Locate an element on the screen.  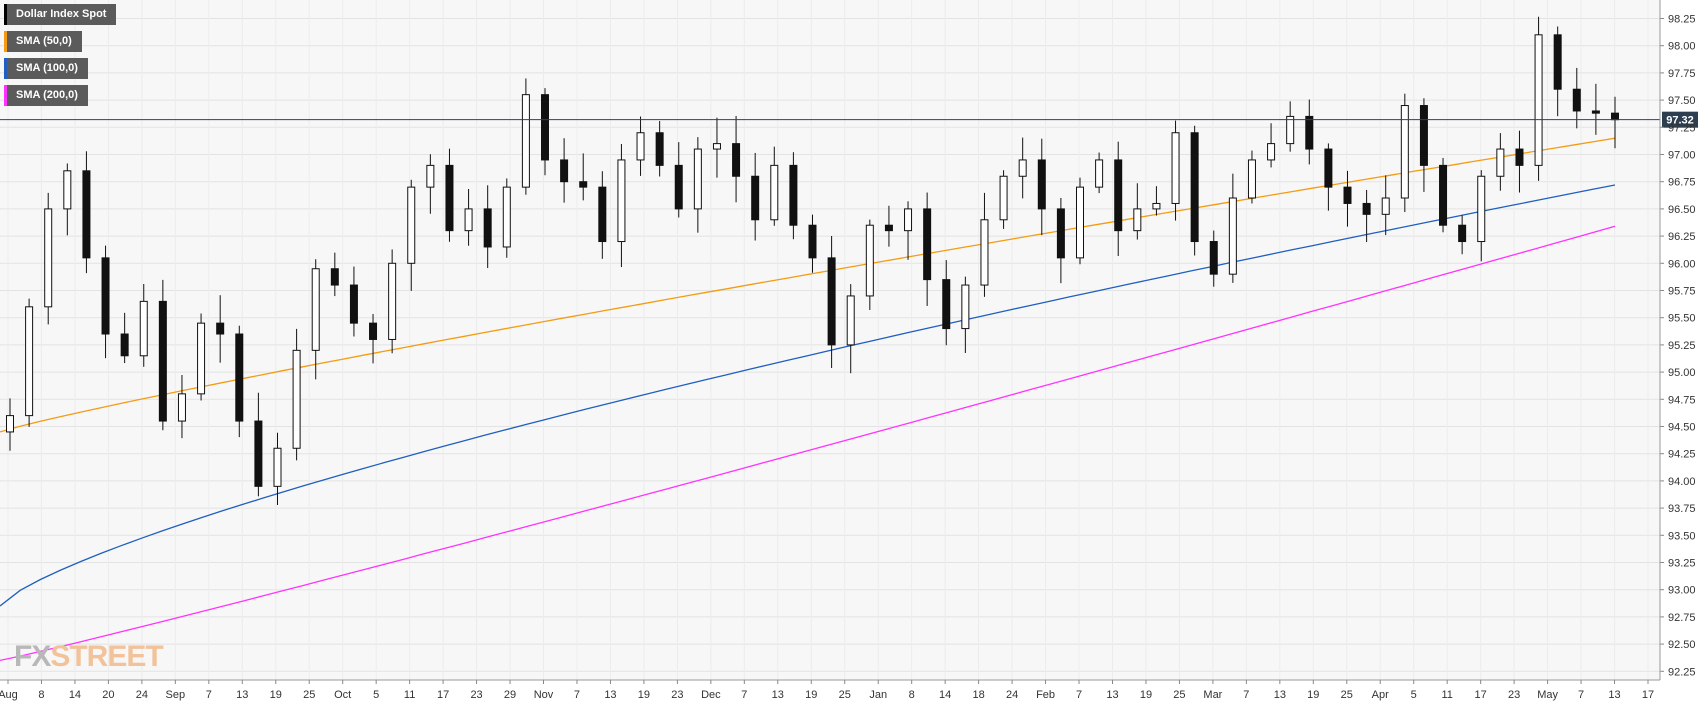
legend-item-price: Dollar Index Spot is located at coordinates (60, 14).